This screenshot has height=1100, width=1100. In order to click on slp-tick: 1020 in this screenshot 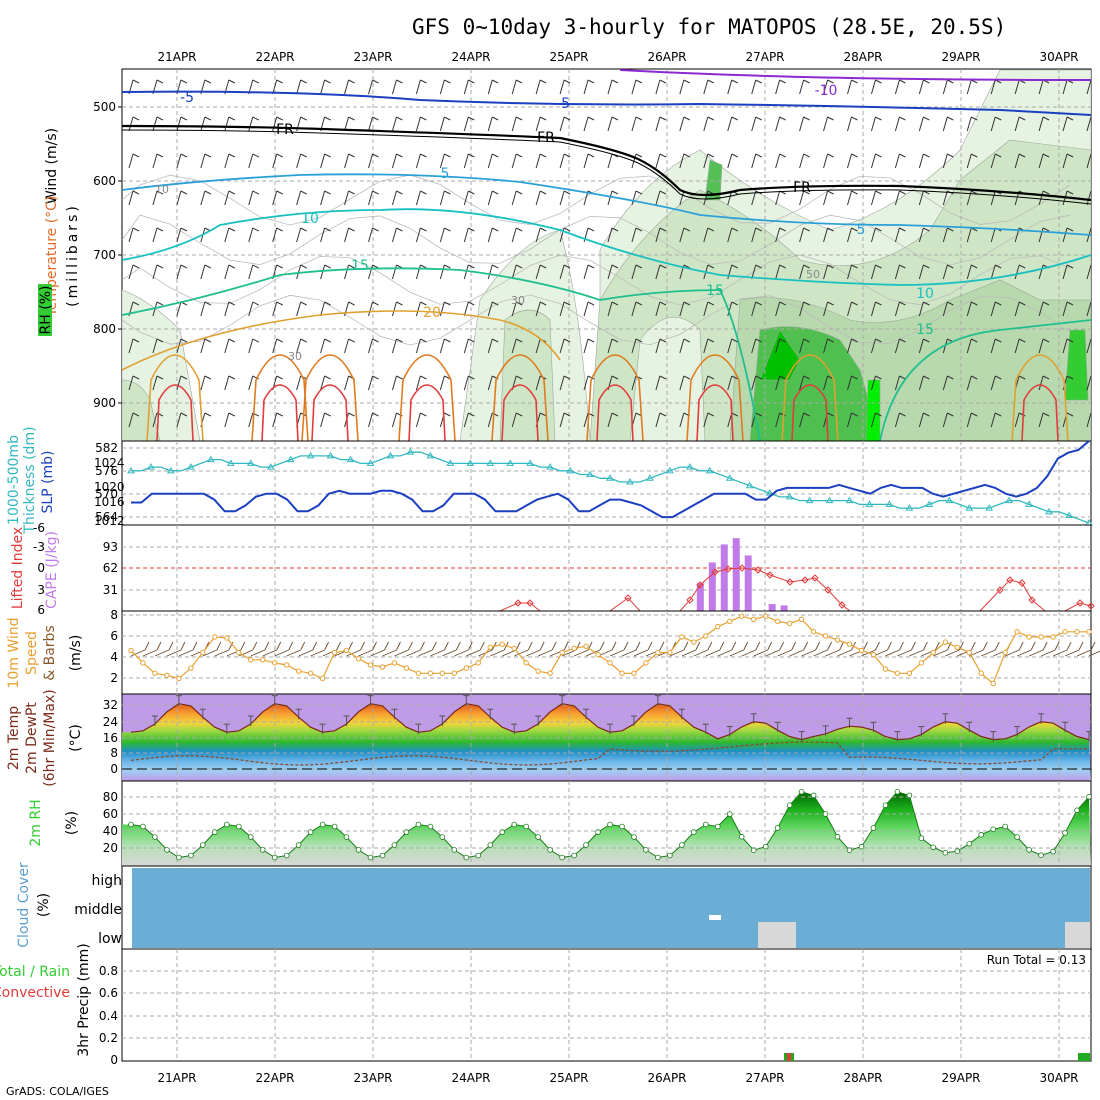, I will do `click(109, 487)`.